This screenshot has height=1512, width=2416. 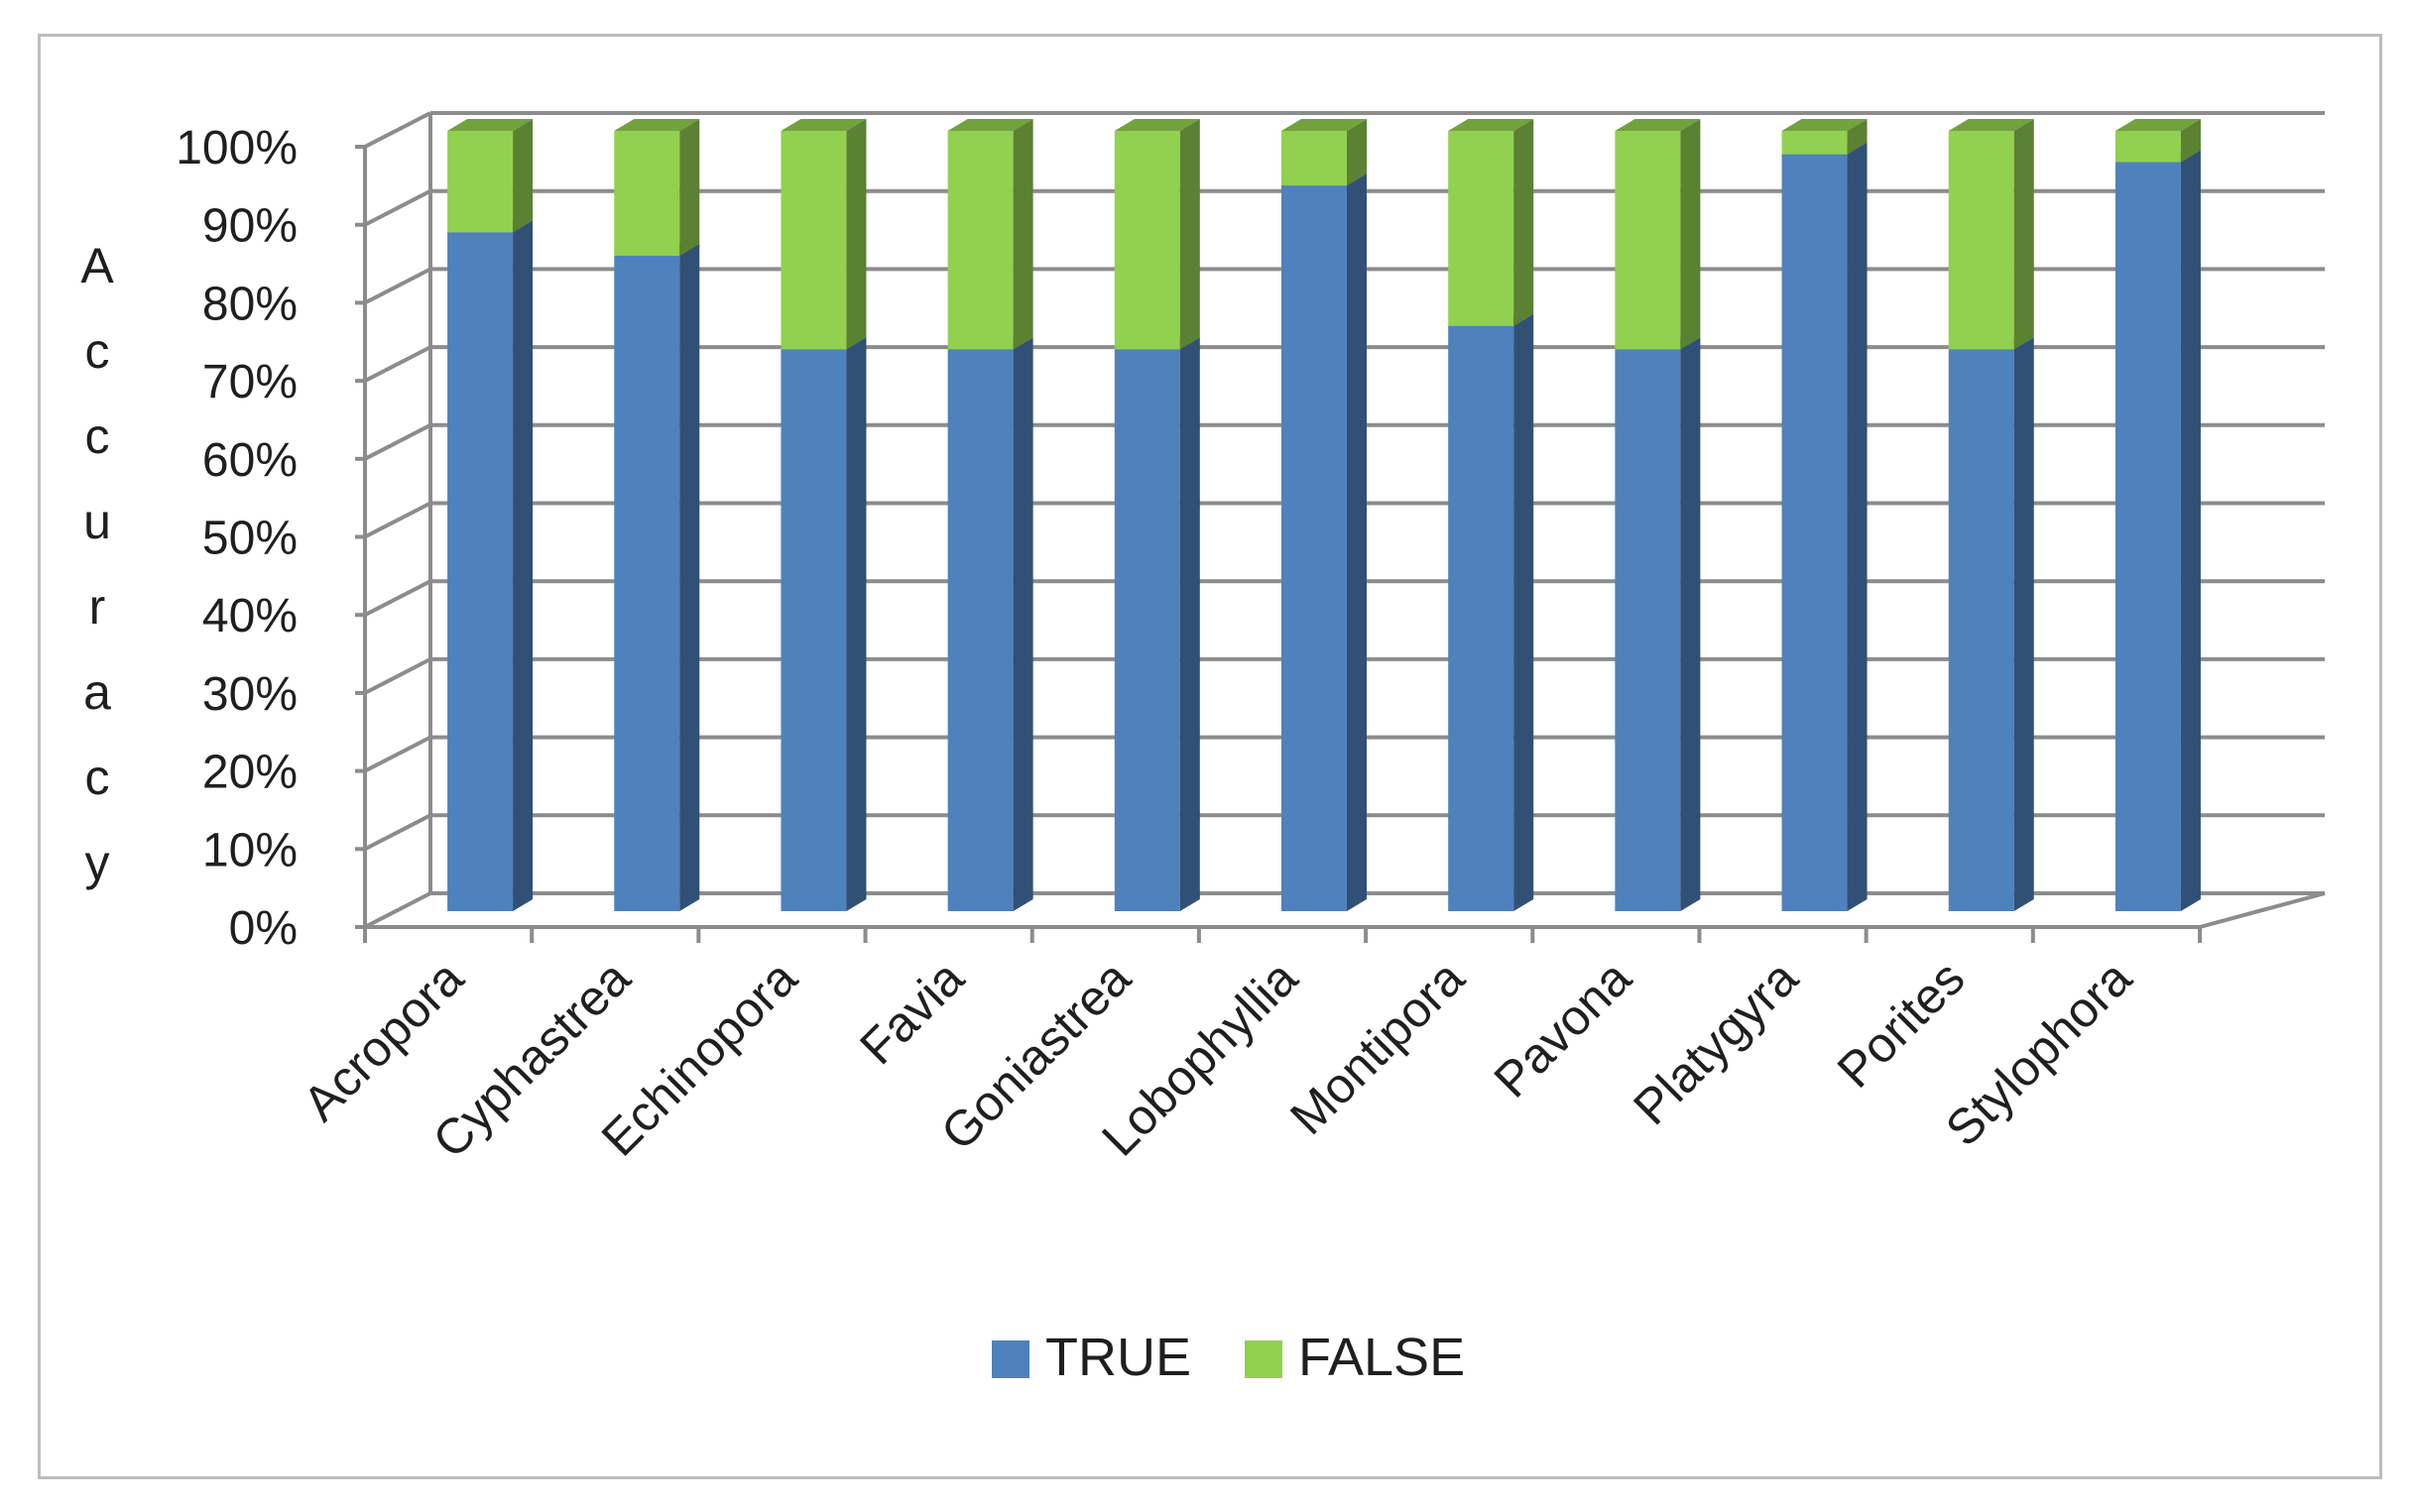 I want to click on floor-right-edge, so click(x=2262, y=910).